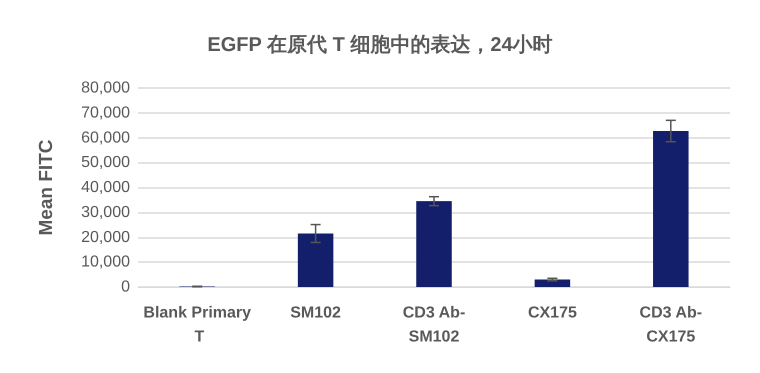  What do you see at coordinates (105, 113) in the screenshot?
I see `y-tick-label: 70,000` at bounding box center [105, 113].